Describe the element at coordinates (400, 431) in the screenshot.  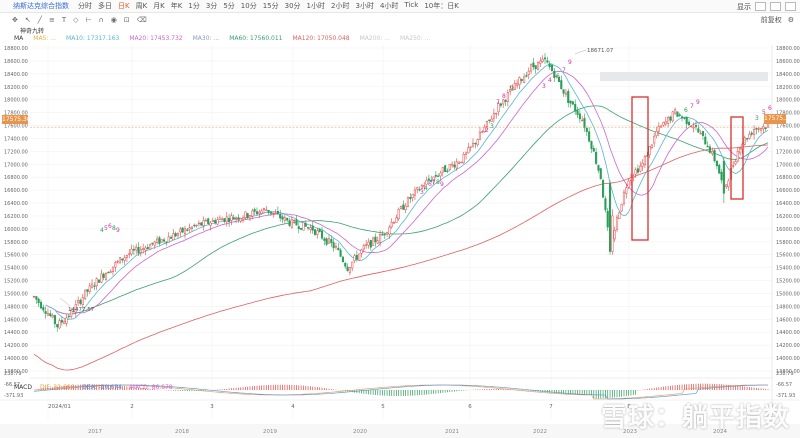
I see `range-scroller` at that location.